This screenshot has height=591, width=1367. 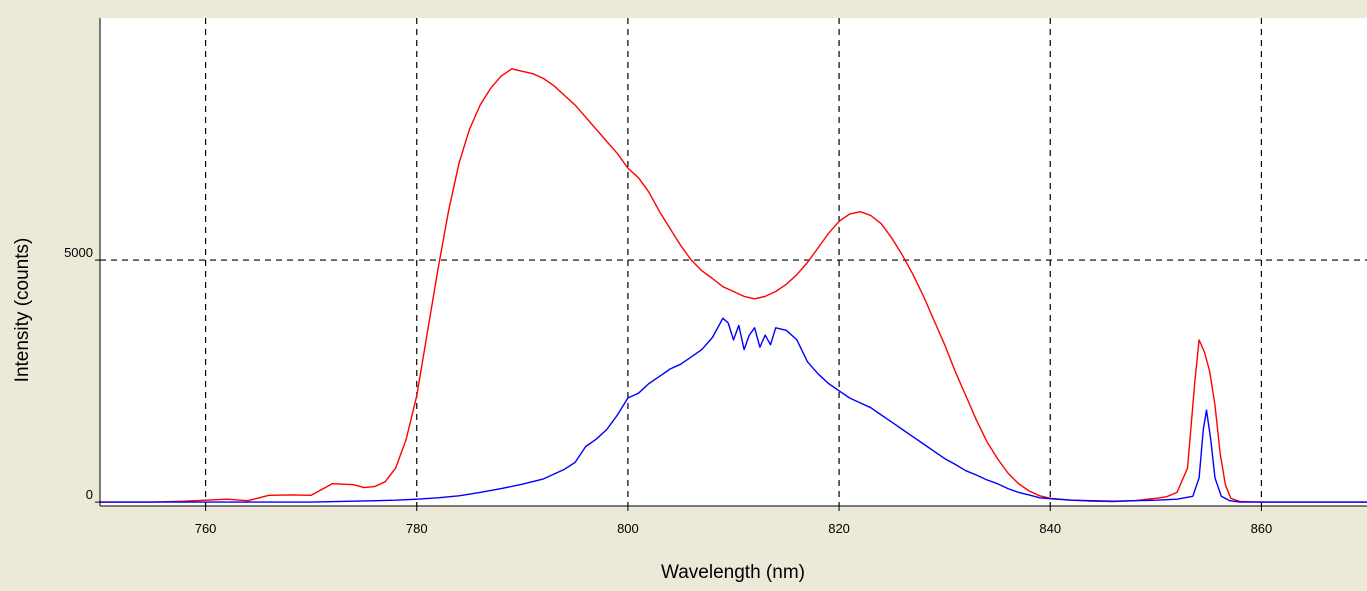 I want to click on x-tick-label: 760, so click(x=206, y=528).